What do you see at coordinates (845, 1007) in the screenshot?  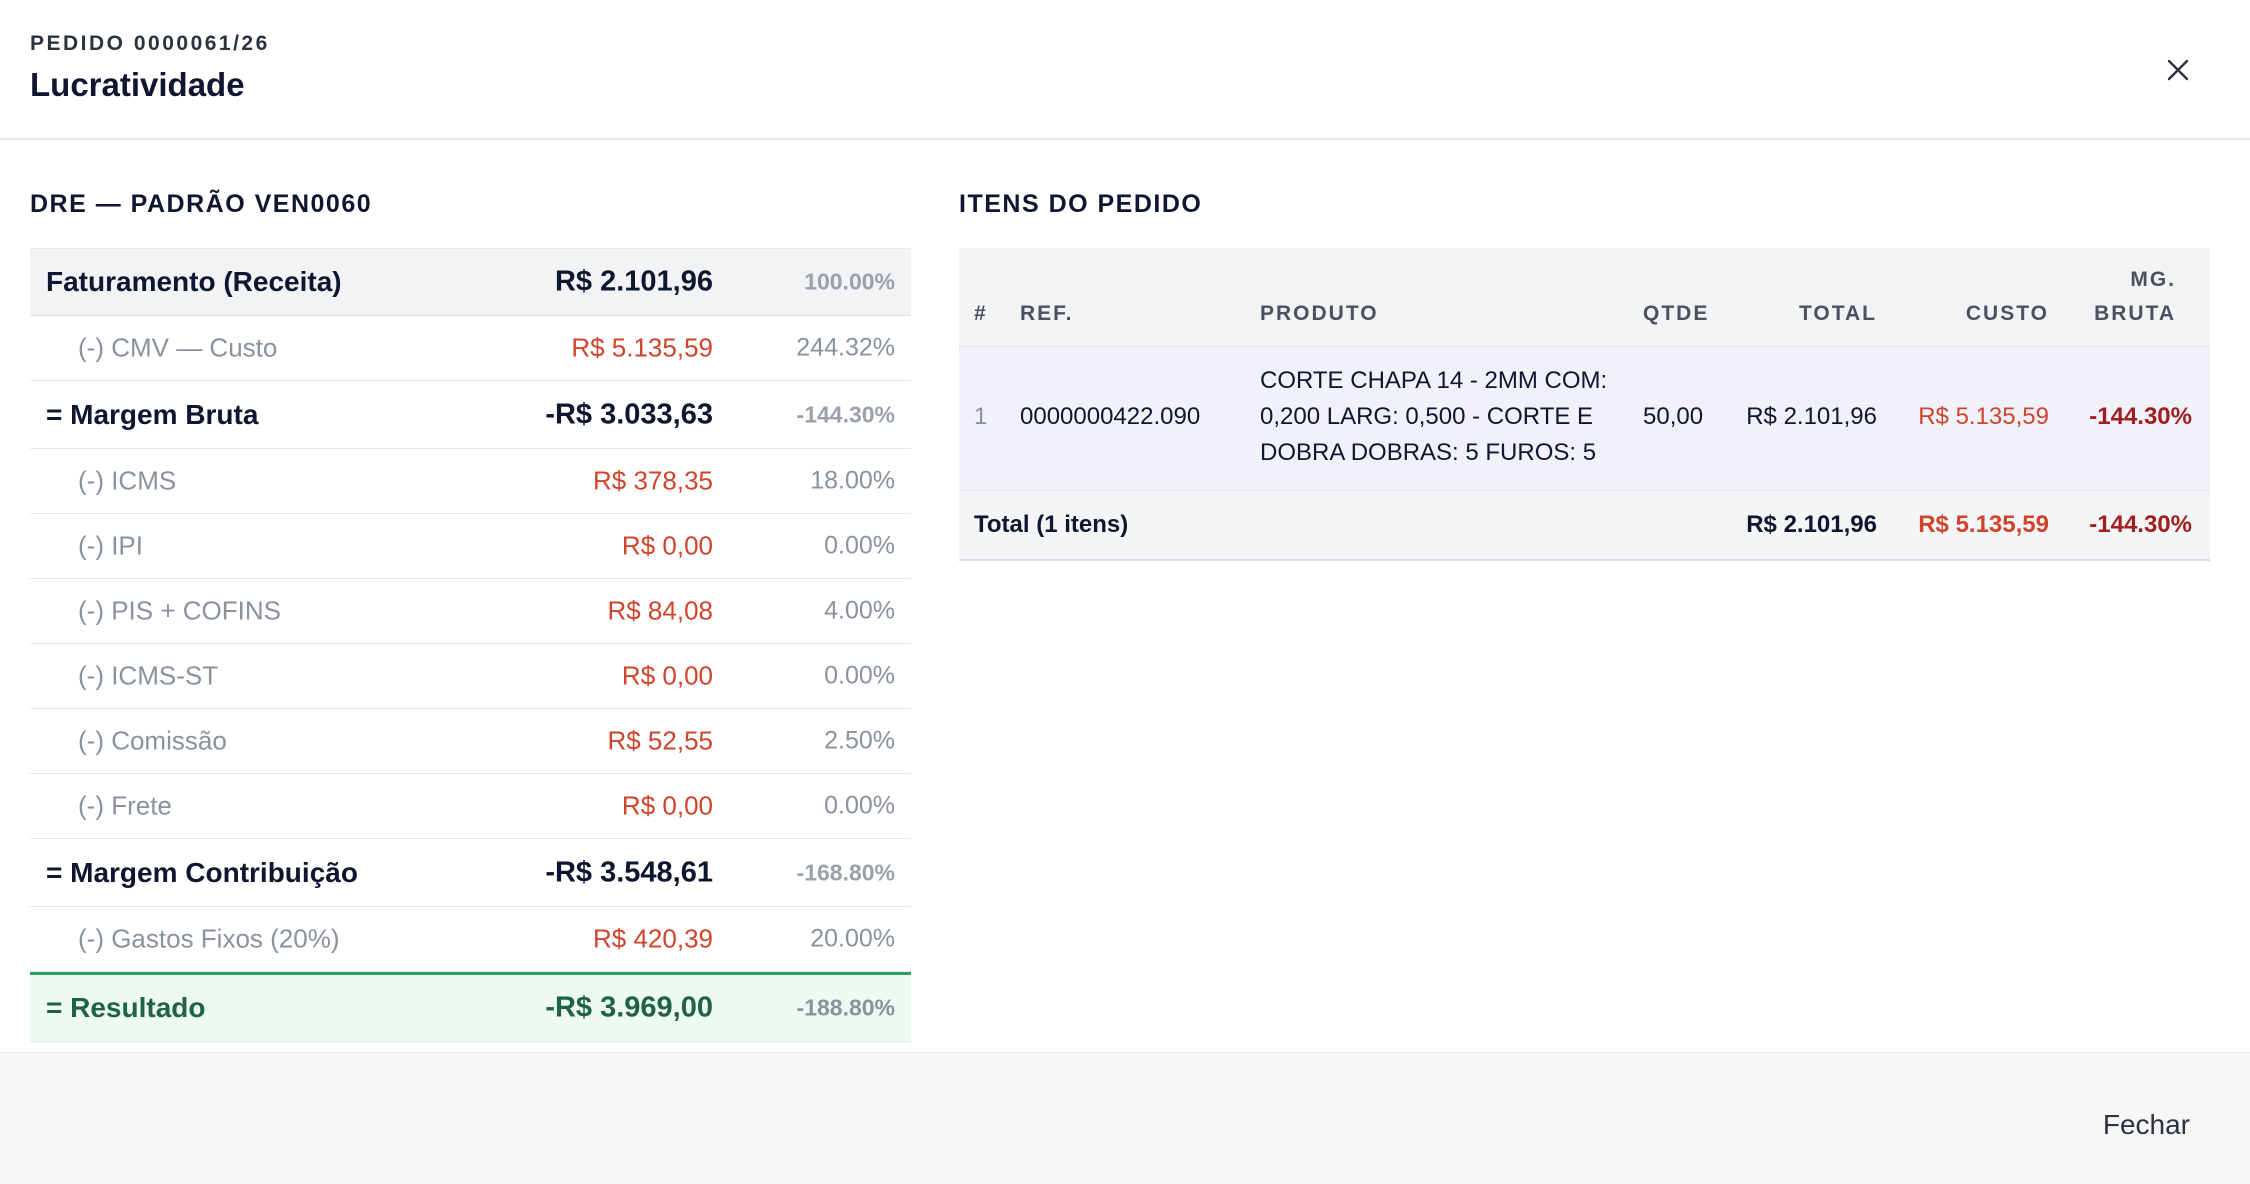 I see `dre-row-pct: -188.80%` at bounding box center [845, 1007].